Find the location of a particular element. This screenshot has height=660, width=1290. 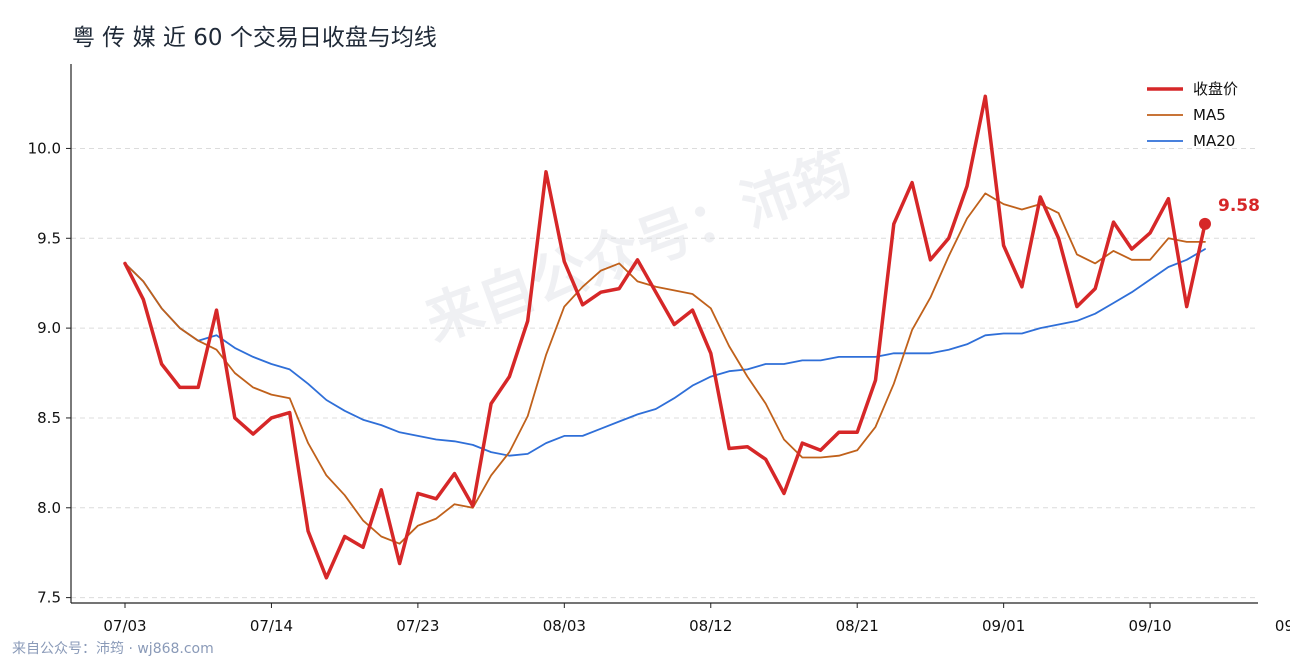

x-tick-label: 07/14 is located at coordinates (271, 626).